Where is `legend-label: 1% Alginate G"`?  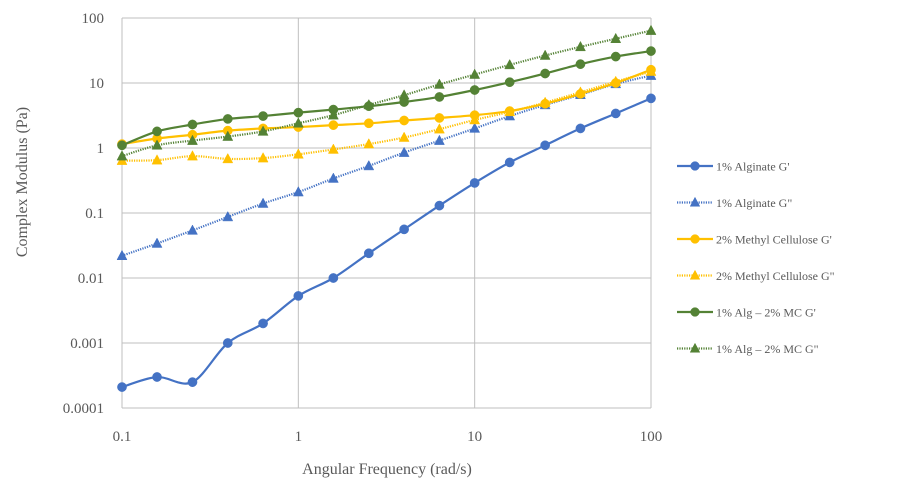 legend-label: 1% Alginate G" is located at coordinates (754, 203).